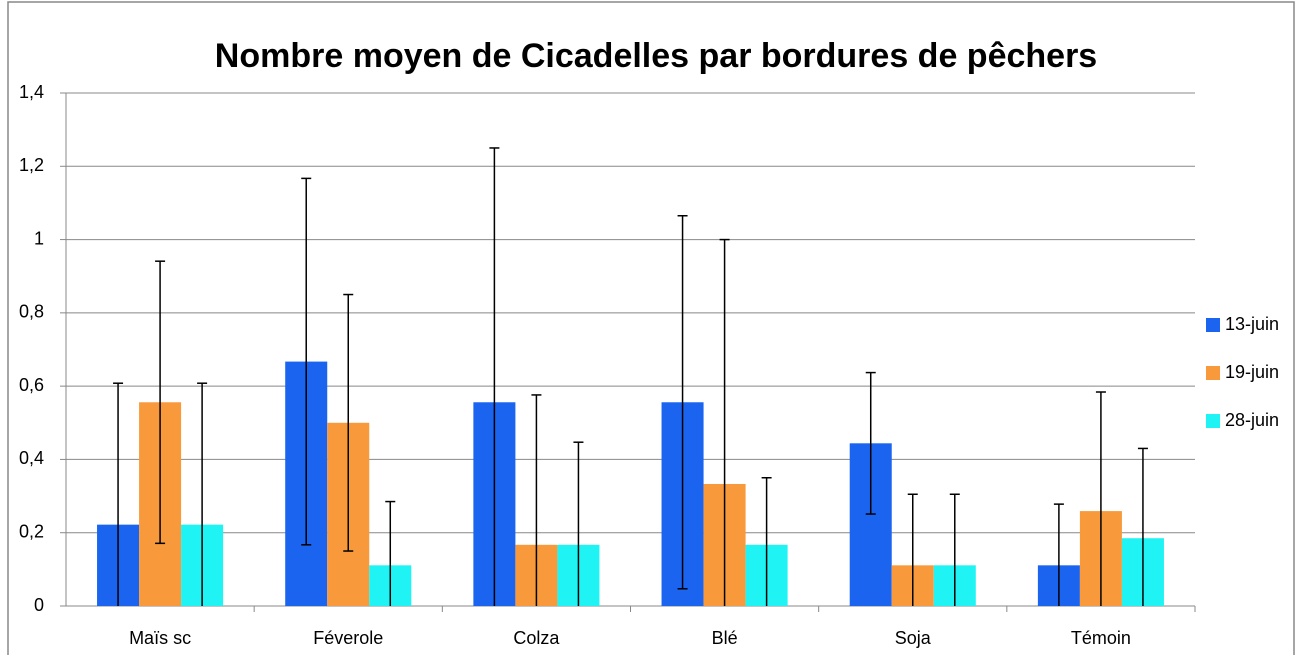 The image size is (1296, 655). I want to click on y-tick-label: 1, so click(39, 238).